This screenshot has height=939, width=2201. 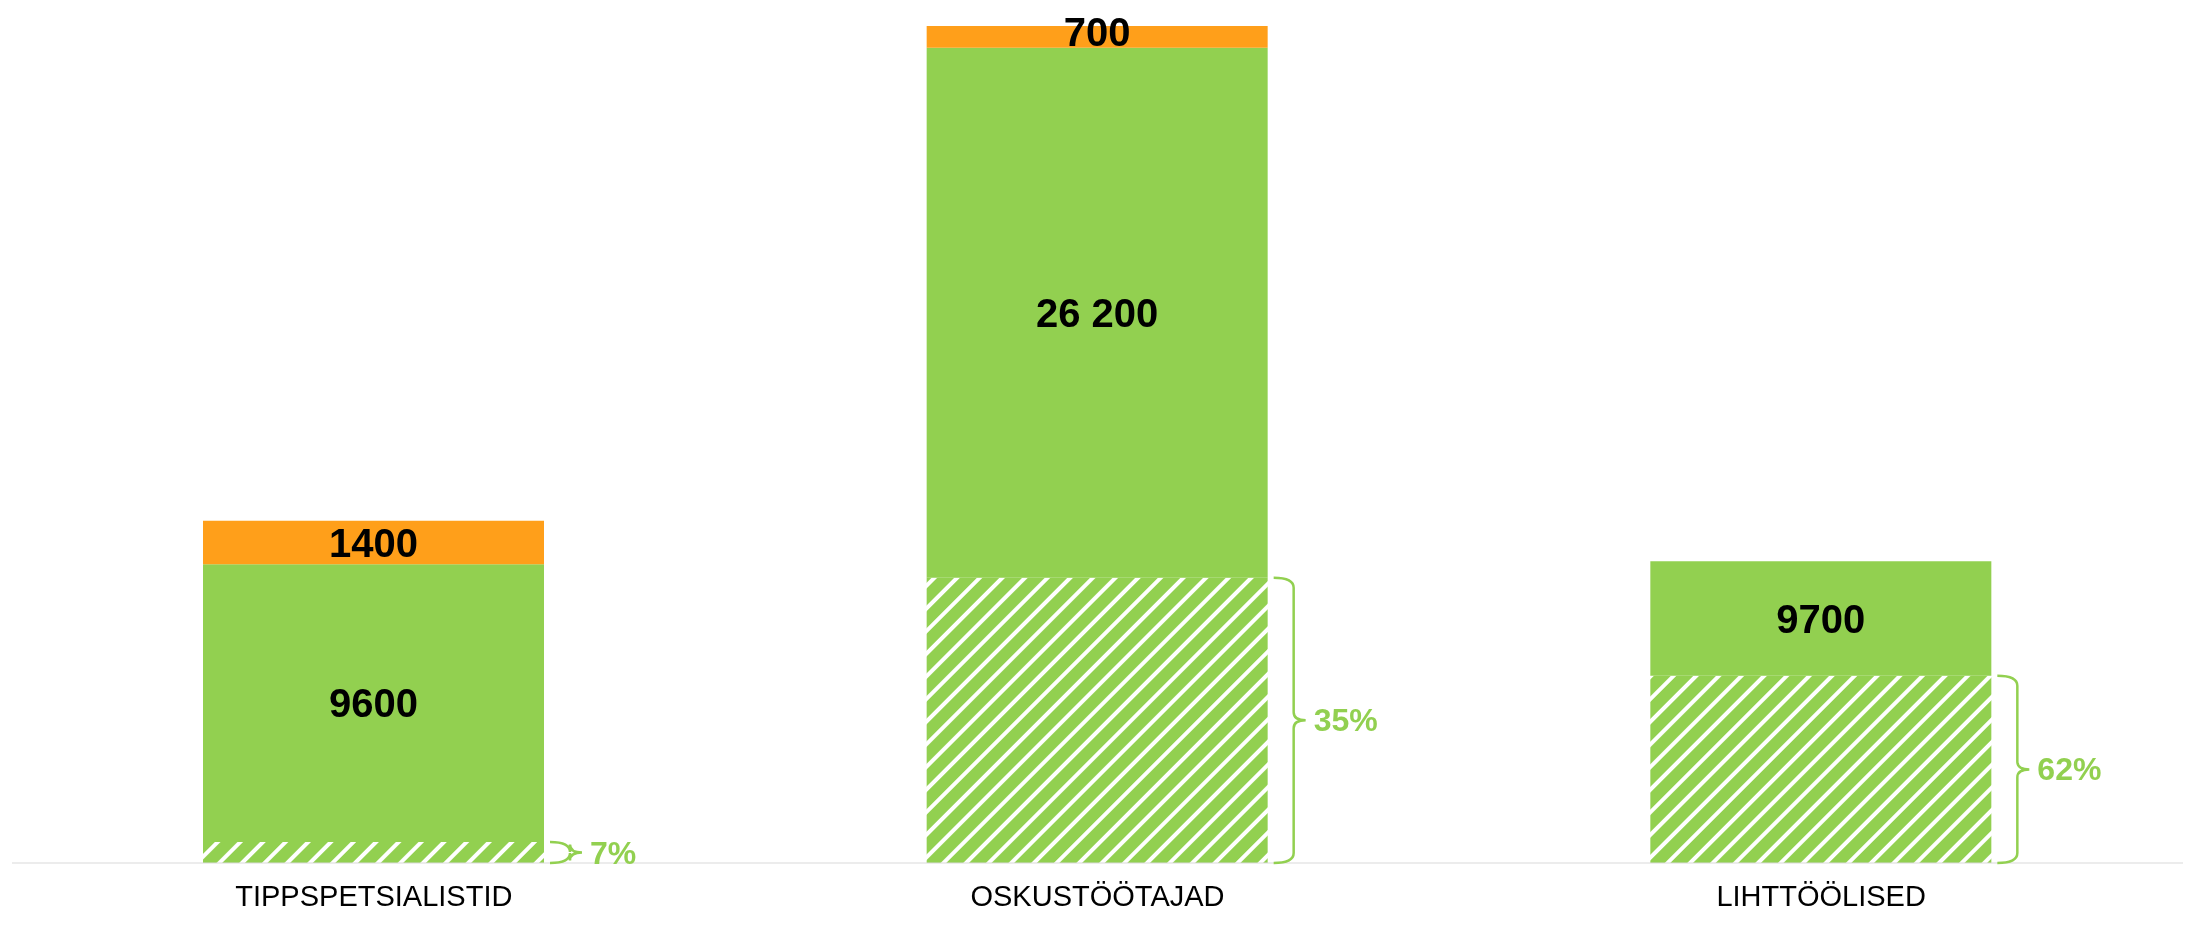 What do you see at coordinates (374, 895) in the screenshot?
I see `x-tick-label: TIPPSPETSIALISTID` at bounding box center [374, 895].